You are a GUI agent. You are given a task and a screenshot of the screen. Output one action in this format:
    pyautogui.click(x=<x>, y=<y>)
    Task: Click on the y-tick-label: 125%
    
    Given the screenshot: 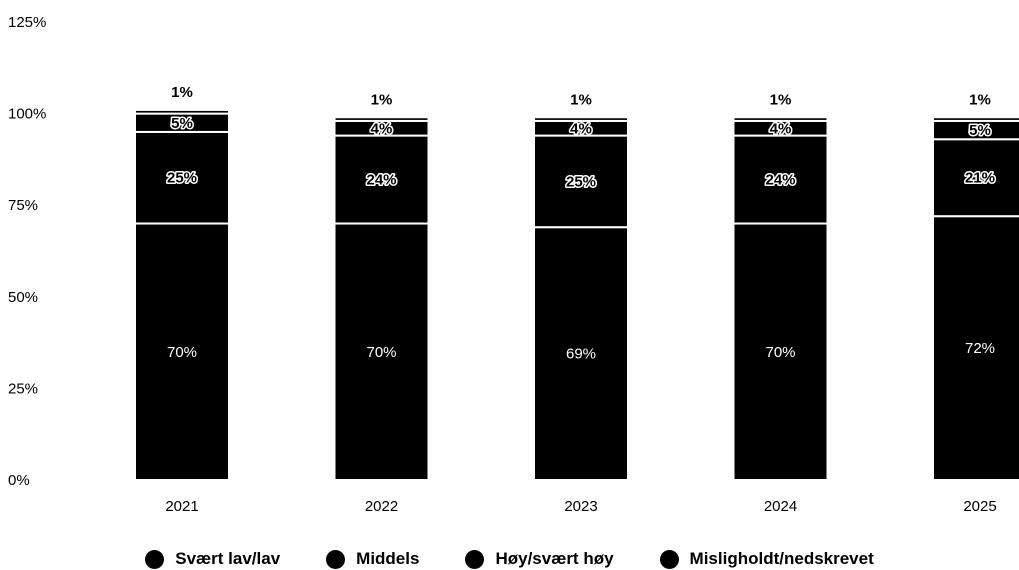 What is the action you would take?
    pyautogui.click(x=27, y=22)
    